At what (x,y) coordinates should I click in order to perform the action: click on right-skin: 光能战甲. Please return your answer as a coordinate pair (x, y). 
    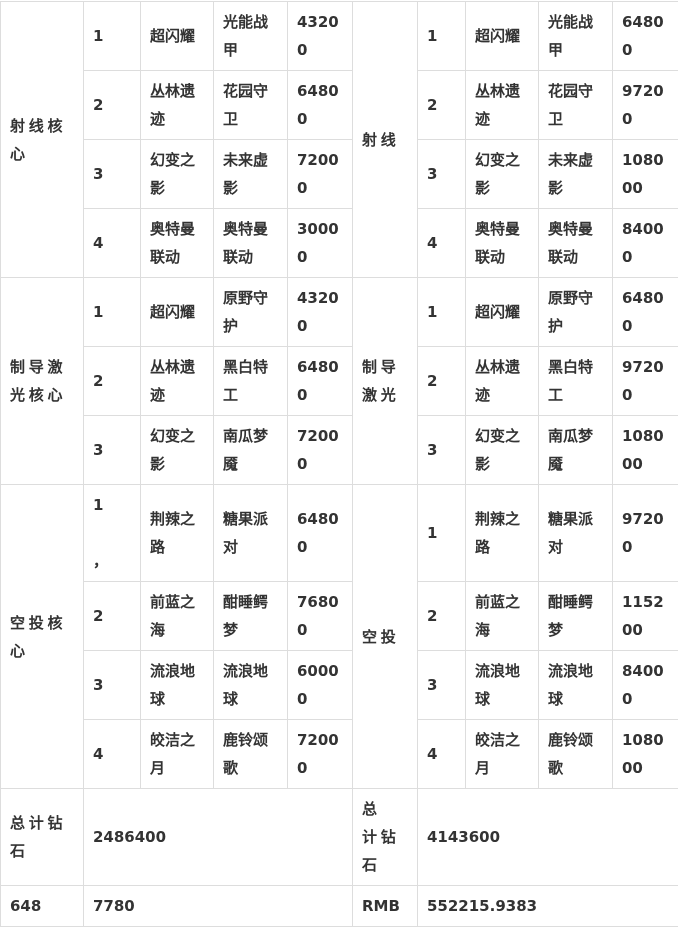
    Looking at the image, I should click on (576, 36).